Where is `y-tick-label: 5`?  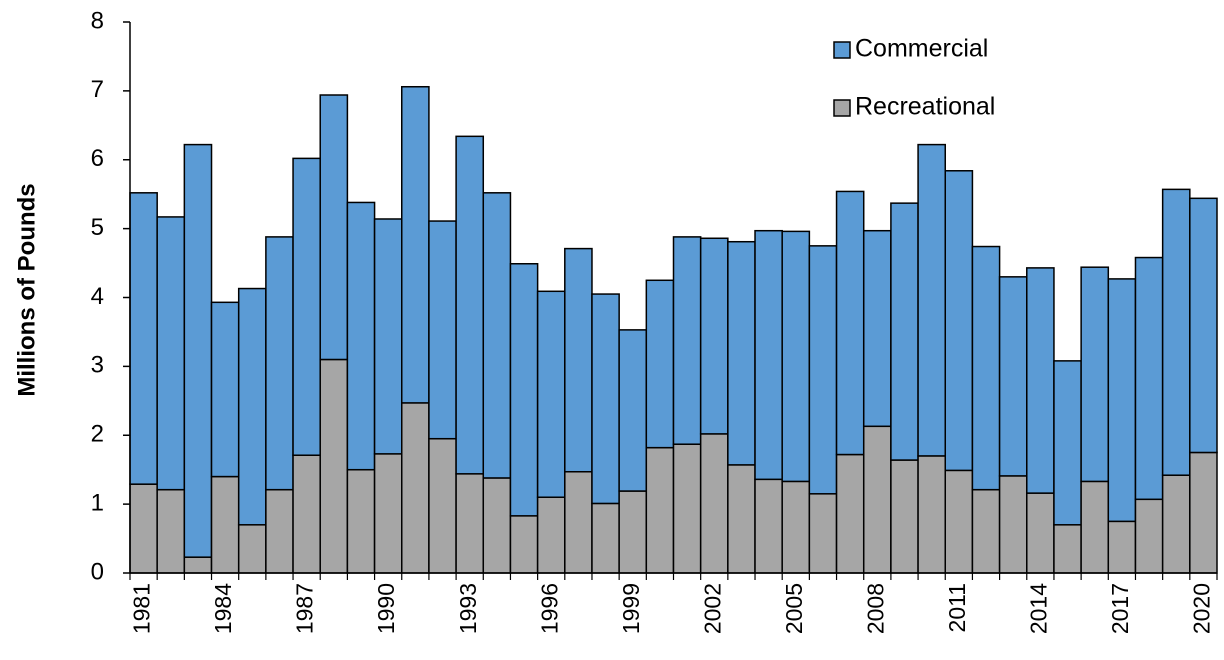 y-tick-label: 5 is located at coordinates (97, 227).